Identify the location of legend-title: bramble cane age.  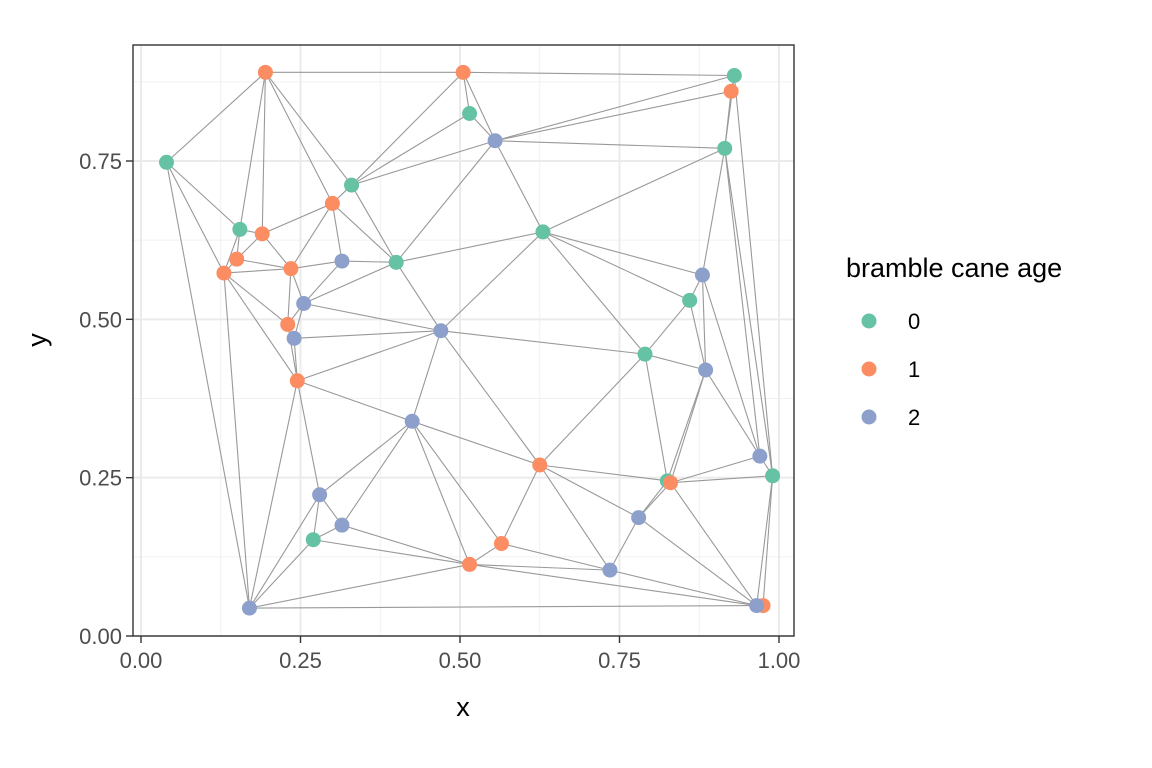
(954, 268).